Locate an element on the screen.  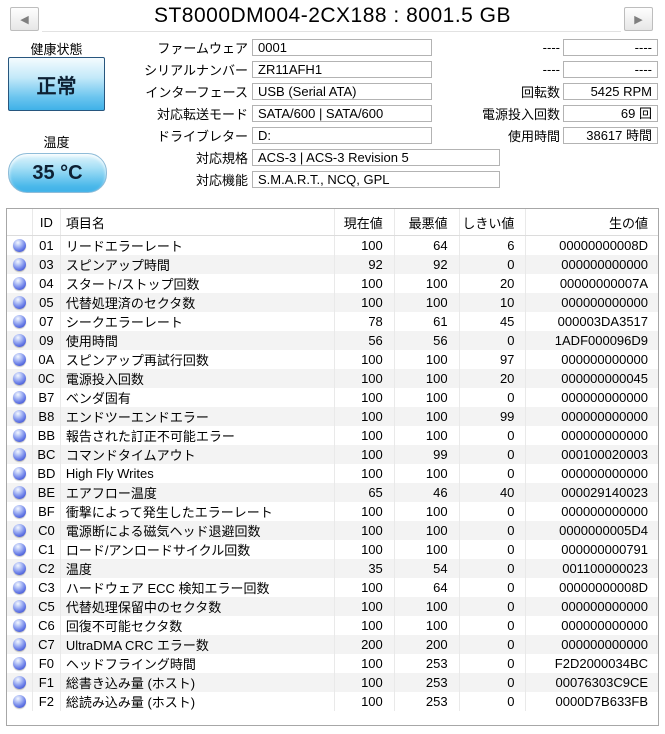
attribute-threshold: 6 is located at coordinates (493, 245).